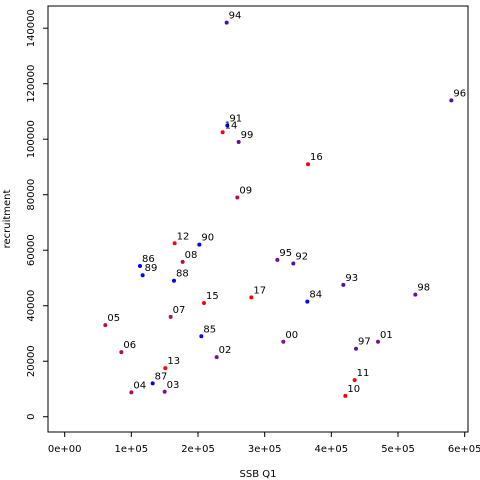 The image size is (480, 480). Describe the element at coordinates (315, 295) in the screenshot. I see `point-label: 84` at that location.